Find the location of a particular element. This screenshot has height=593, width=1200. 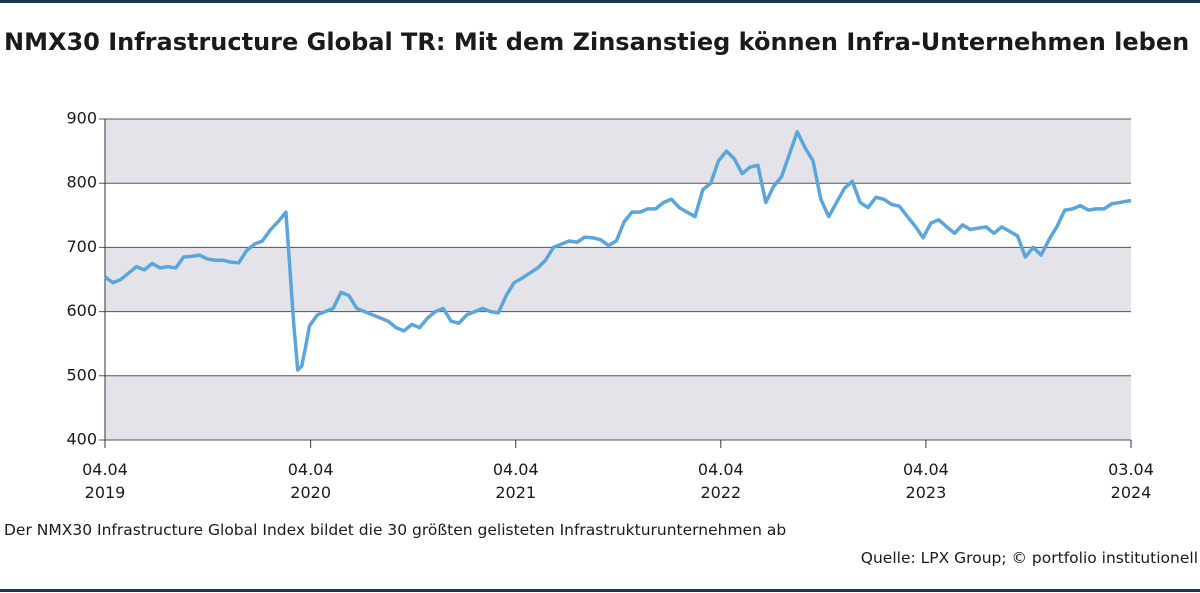

y-tick-label: 700 is located at coordinates (81, 246).